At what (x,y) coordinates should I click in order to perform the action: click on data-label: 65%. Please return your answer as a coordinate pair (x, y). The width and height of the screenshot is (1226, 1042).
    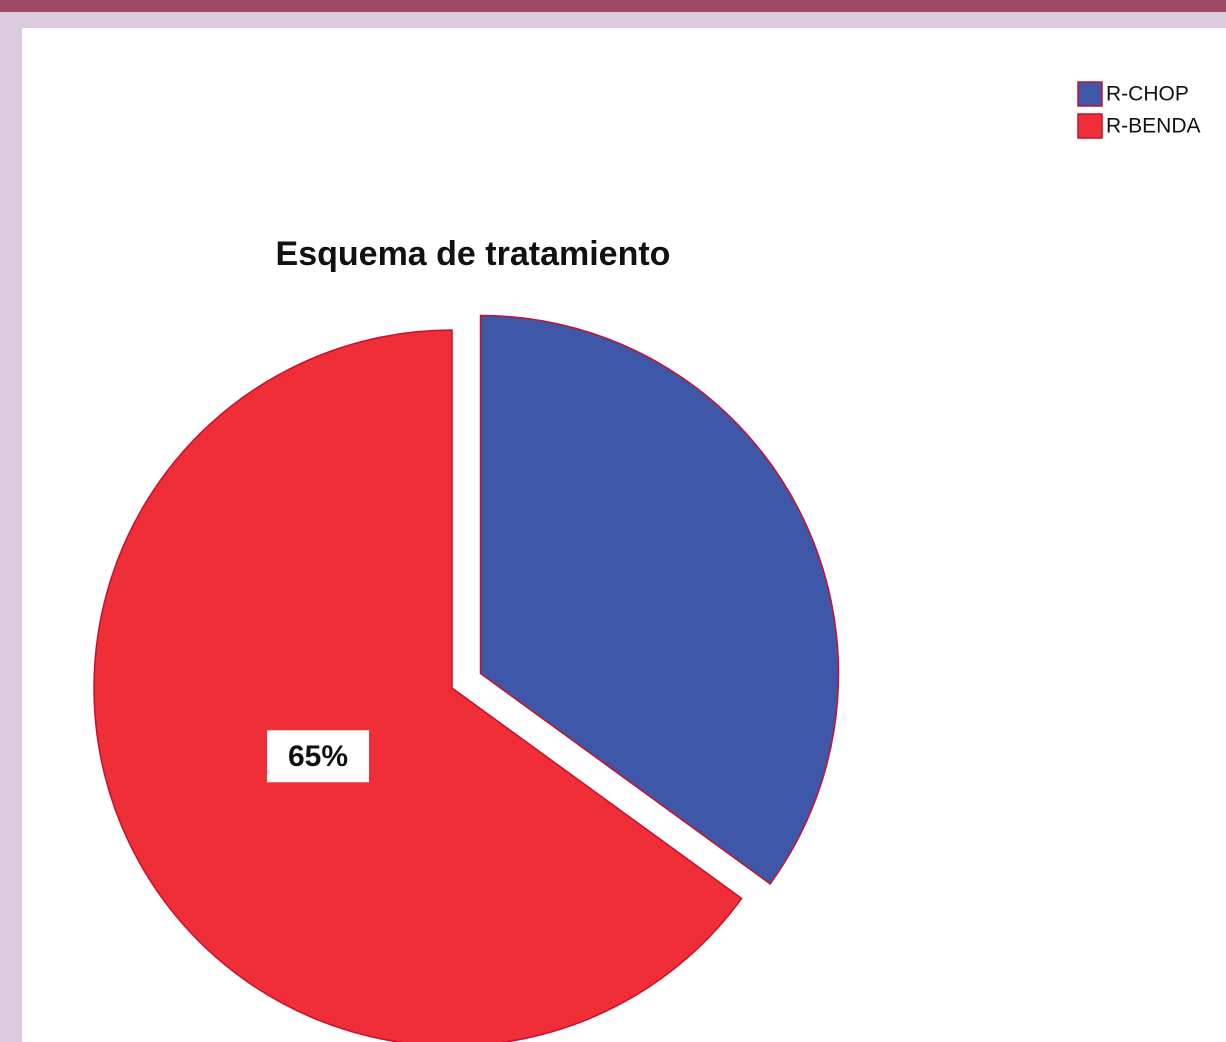
    Looking at the image, I should click on (318, 756).